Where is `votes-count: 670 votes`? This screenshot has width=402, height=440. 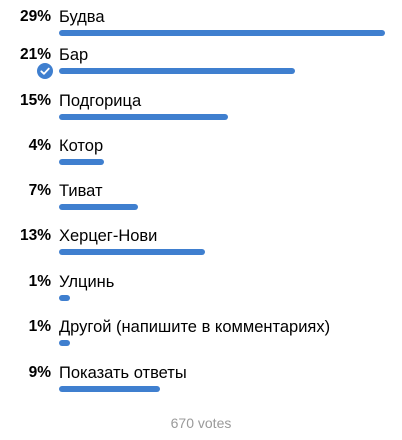
votes-count: 670 votes is located at coordinates (201, 423).